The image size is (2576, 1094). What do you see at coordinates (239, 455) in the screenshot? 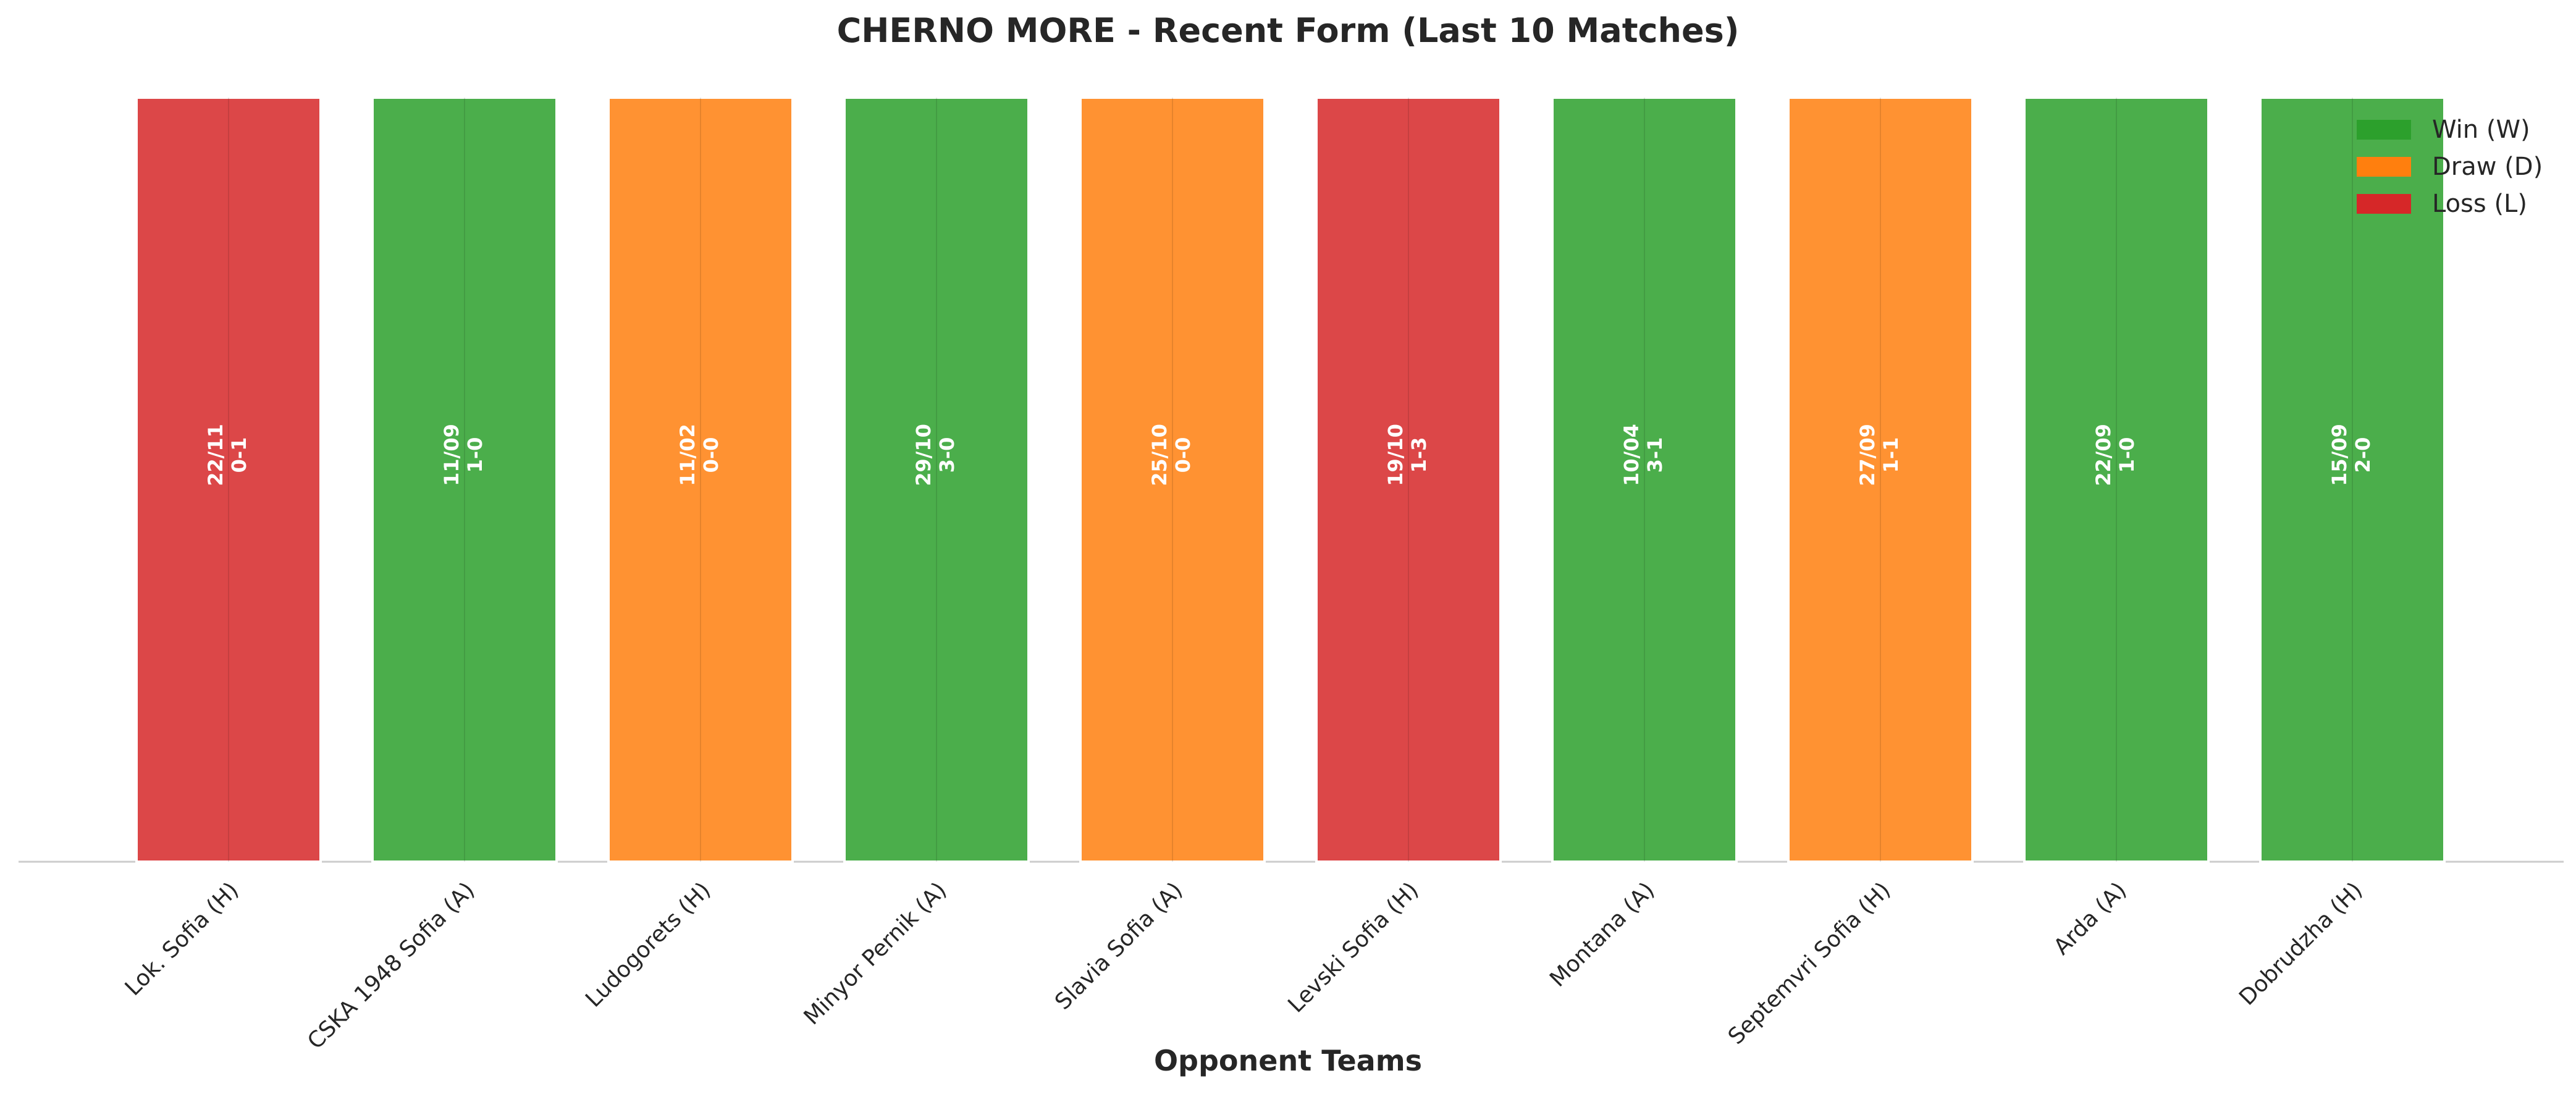
I see `bar-score-label: 0-1` at bounding box center [239, 455].